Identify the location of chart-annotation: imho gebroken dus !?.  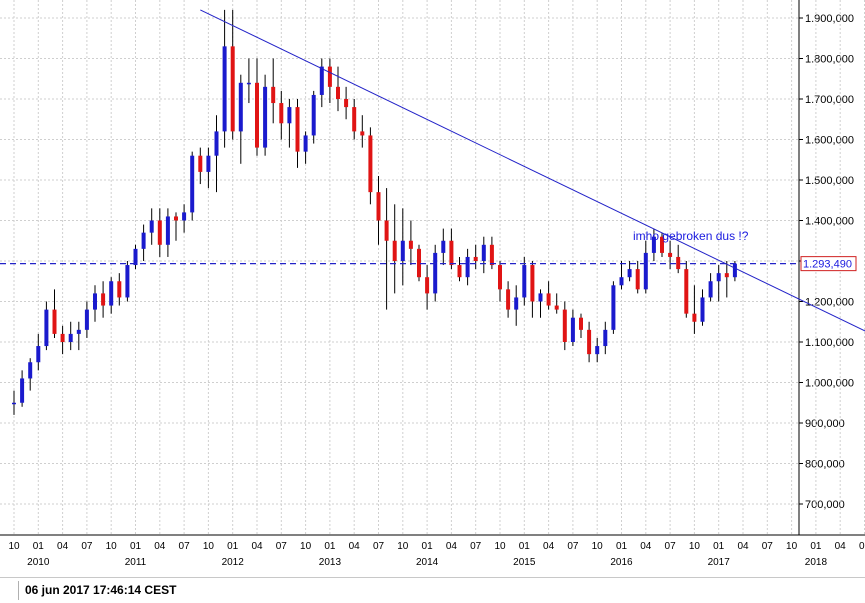
(691, 236).